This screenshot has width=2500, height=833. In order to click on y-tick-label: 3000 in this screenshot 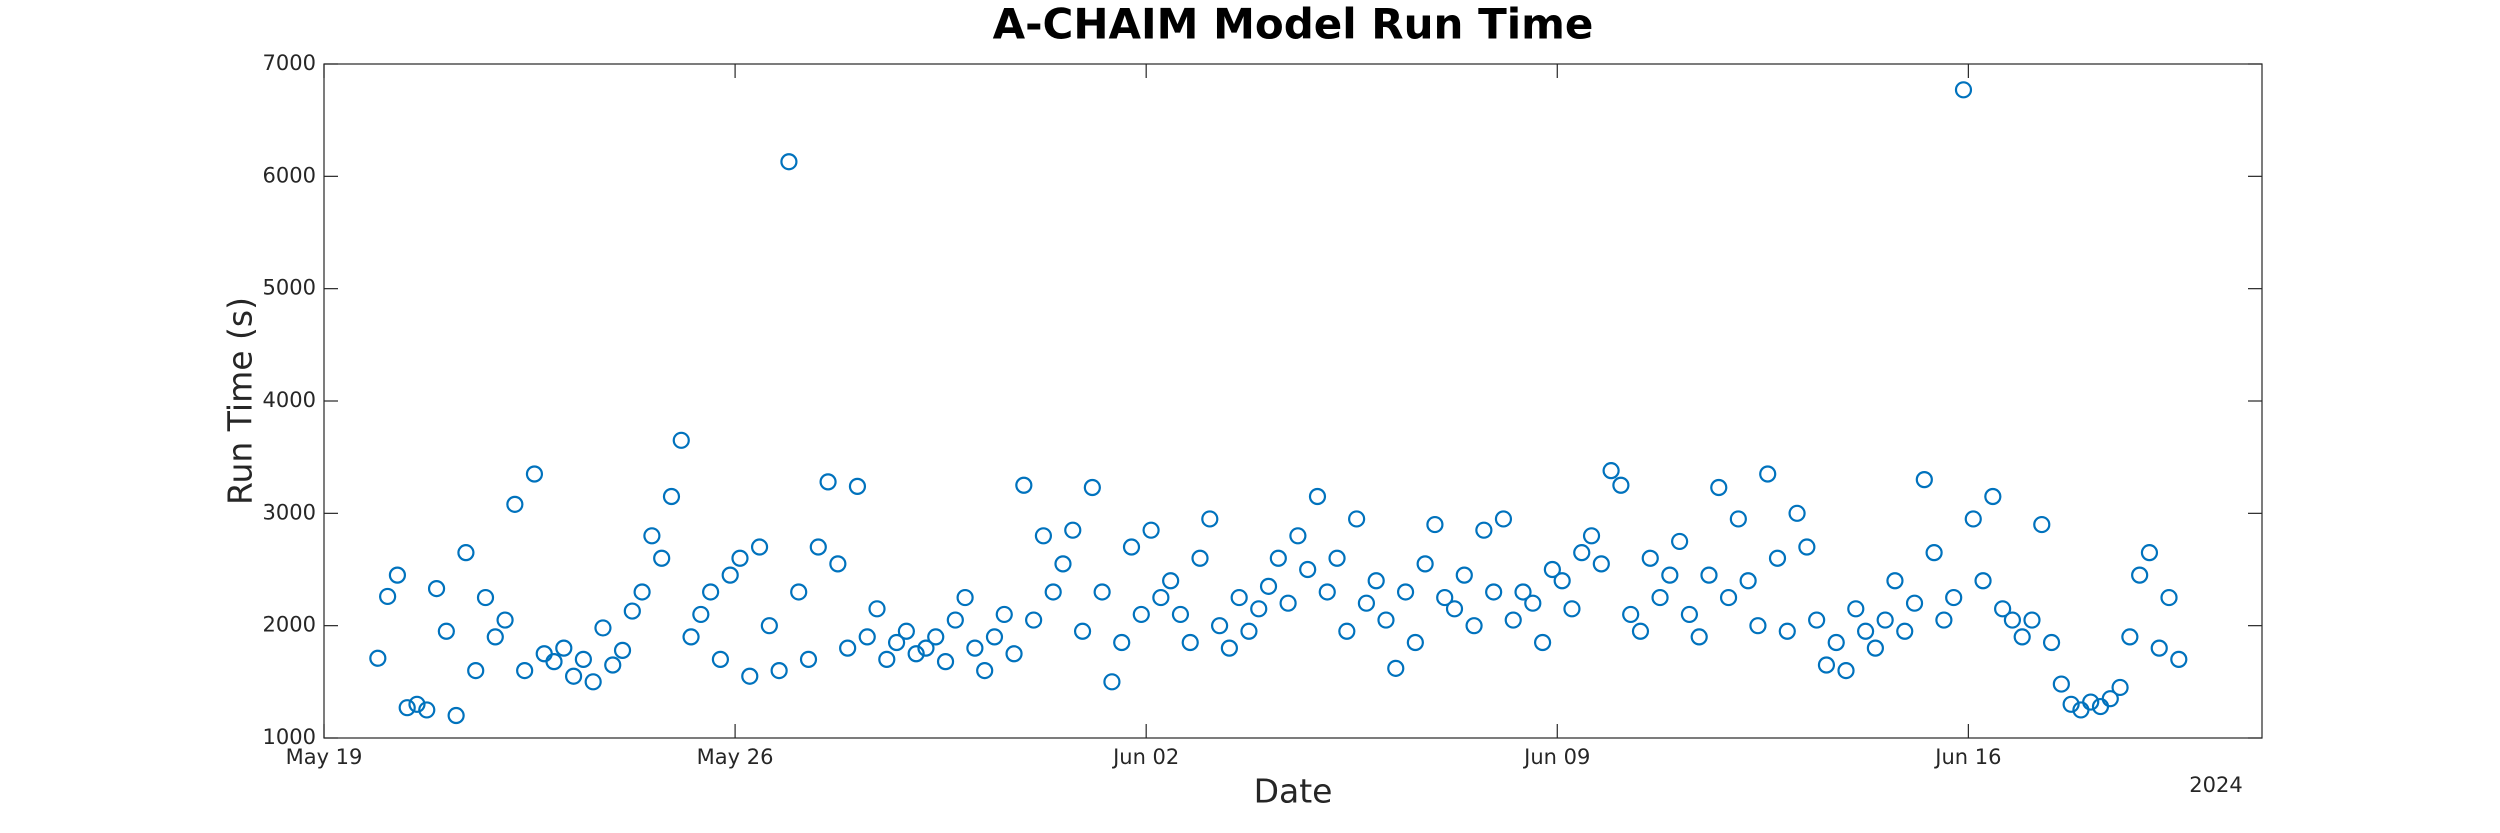, I will do `click(289, 512)`.